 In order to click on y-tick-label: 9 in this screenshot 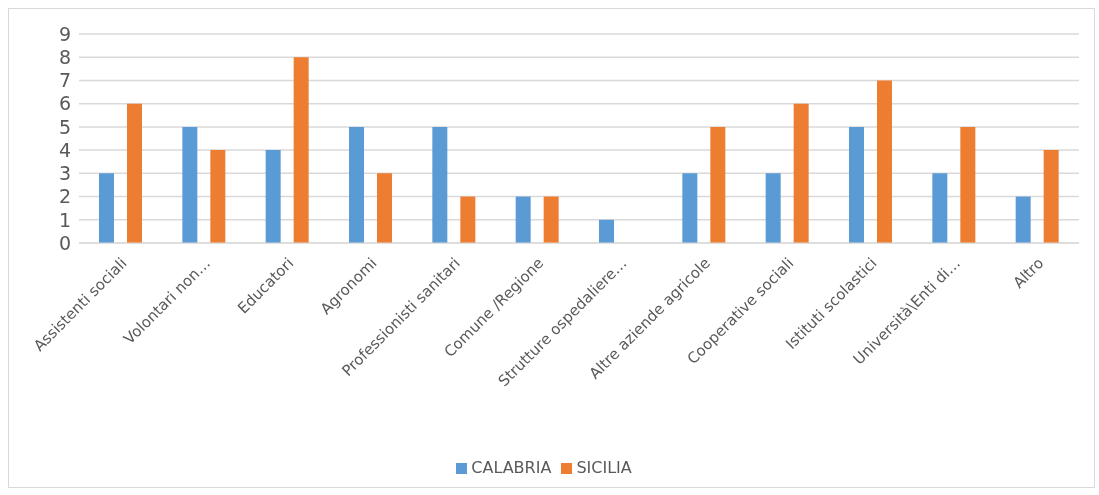, I will do `click(64, 33)`.